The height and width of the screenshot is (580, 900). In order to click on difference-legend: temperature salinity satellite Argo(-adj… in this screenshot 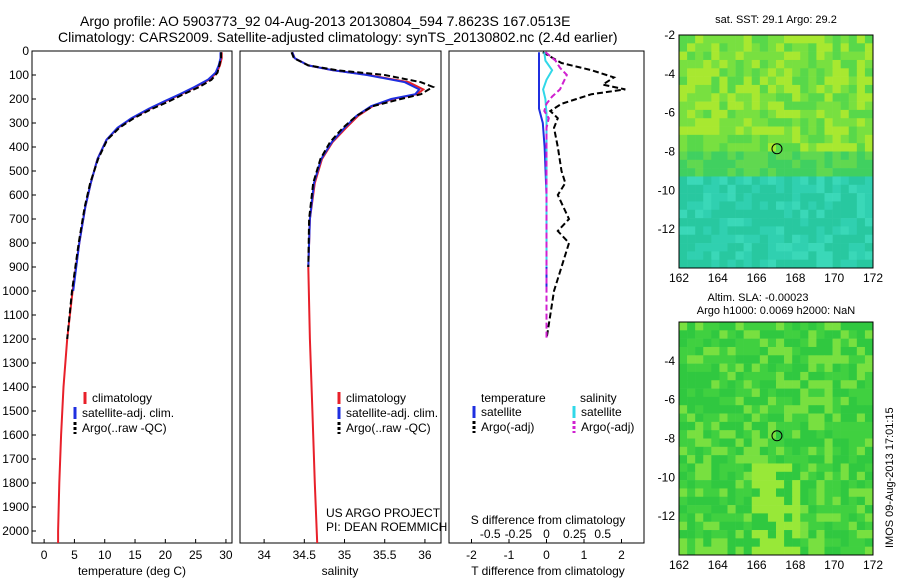, I will do `click(553, 412)`.